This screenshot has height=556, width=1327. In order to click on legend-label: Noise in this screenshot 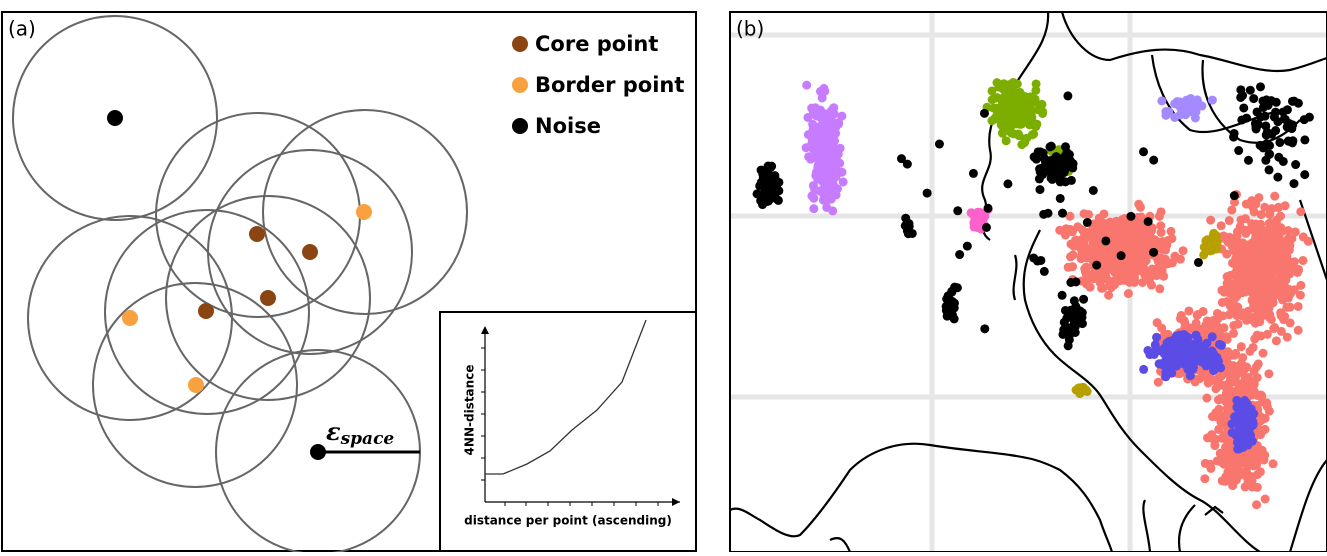, I will do `click(568, 126)`.